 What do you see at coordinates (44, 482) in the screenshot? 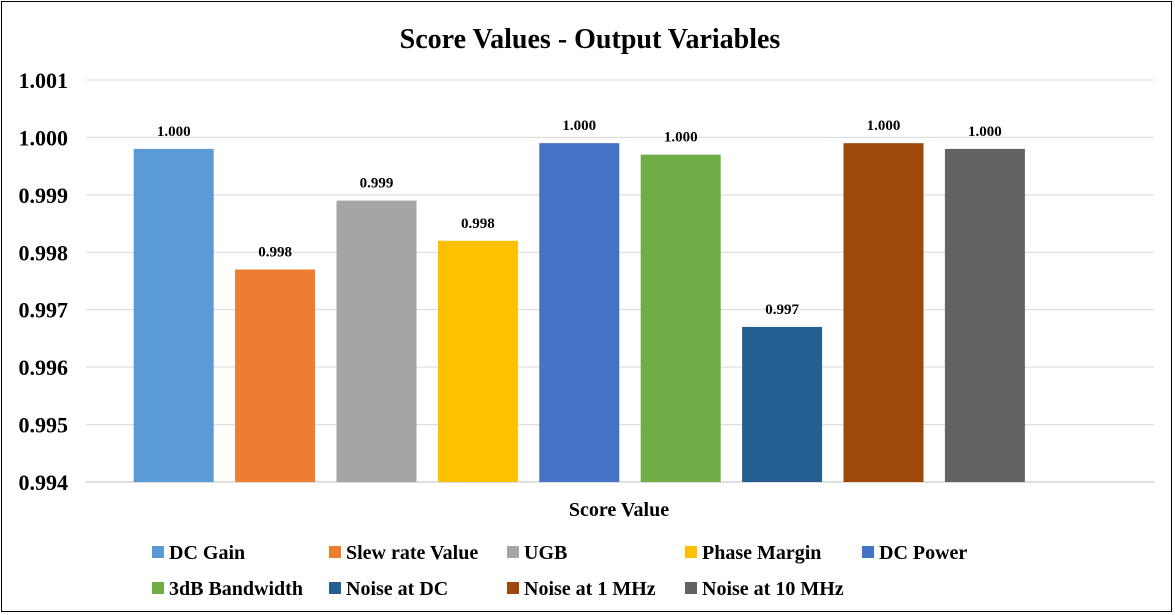
I see `y-tick-label: 0.994` at bounding box center [44, 482].